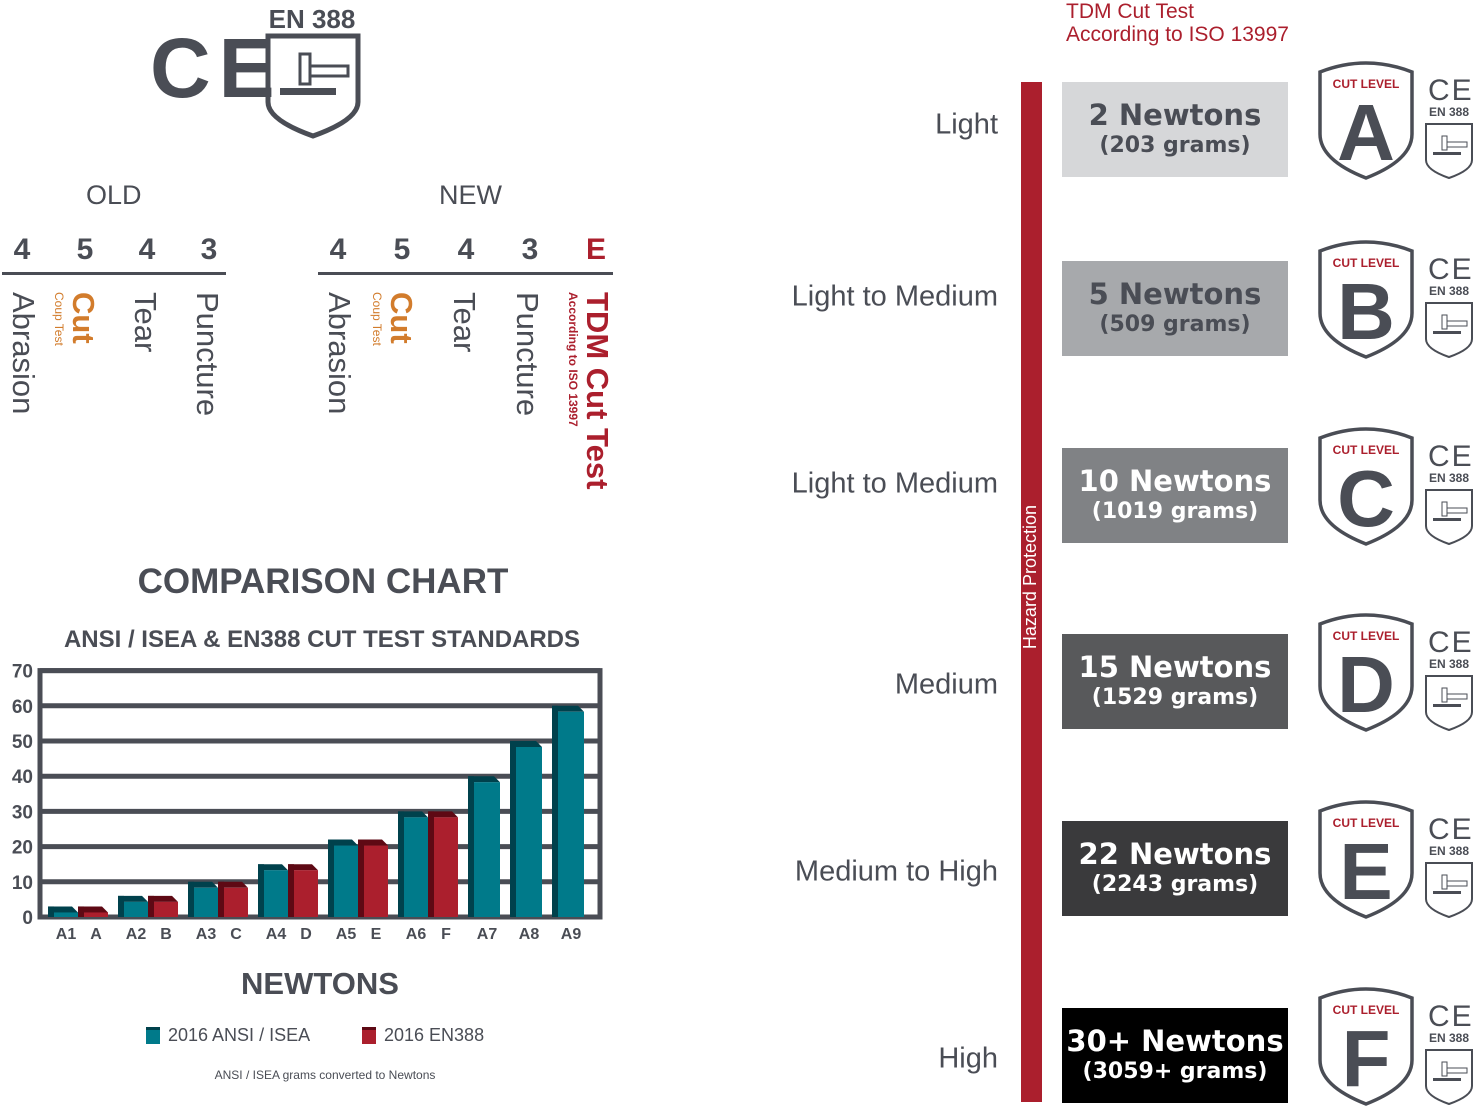  Describe the element at coordinates (1366, 132) in the screenshot. I see `cut-level-letter: A` at that location.